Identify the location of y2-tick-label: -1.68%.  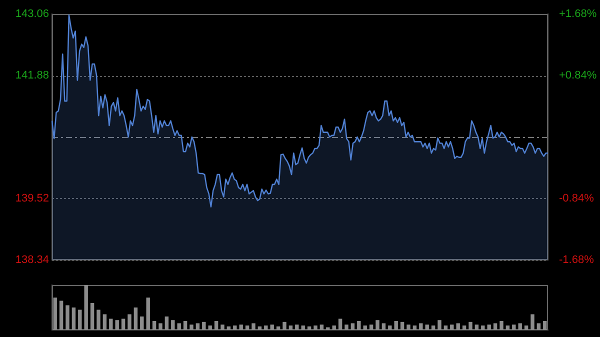
(576, 260).